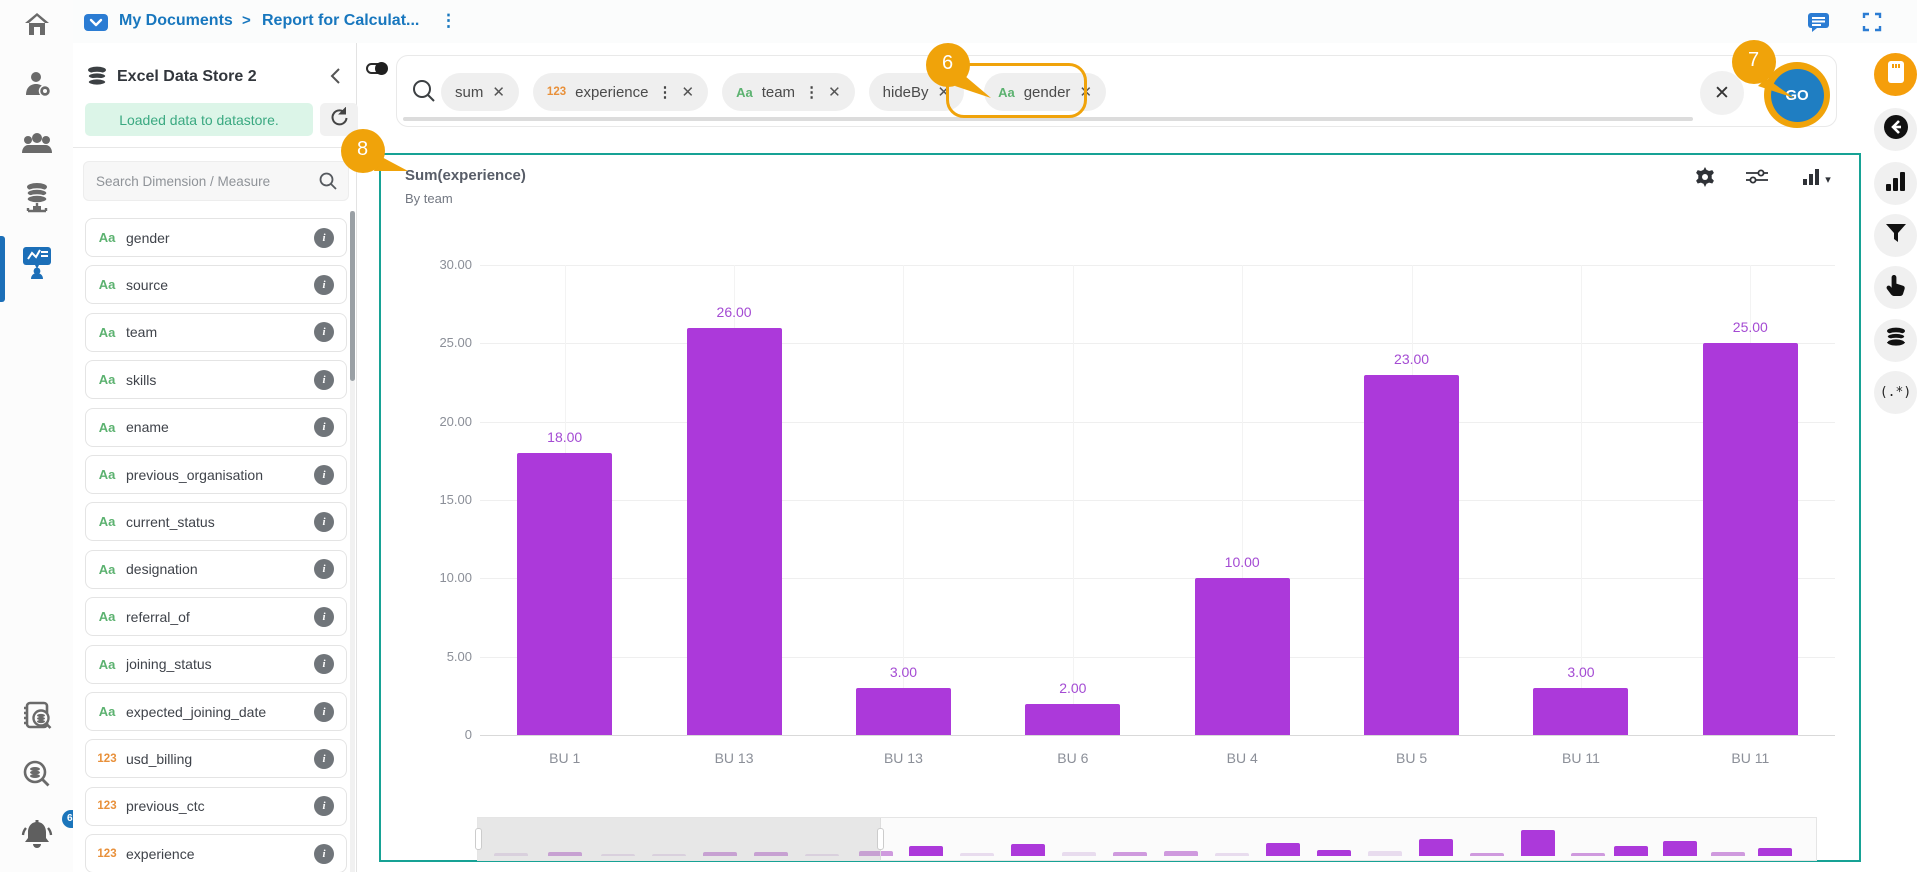 The width and height of the screenshot is (1917, 872). I want to click on breadcrumb-menu-icon: ⋮, so click(448, 20).